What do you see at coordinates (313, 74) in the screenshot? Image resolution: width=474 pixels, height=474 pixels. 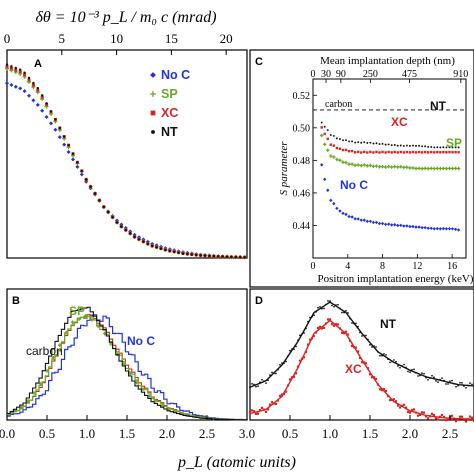 I see `inset-top-tick-label: 0` at bounding box center [313, 74].